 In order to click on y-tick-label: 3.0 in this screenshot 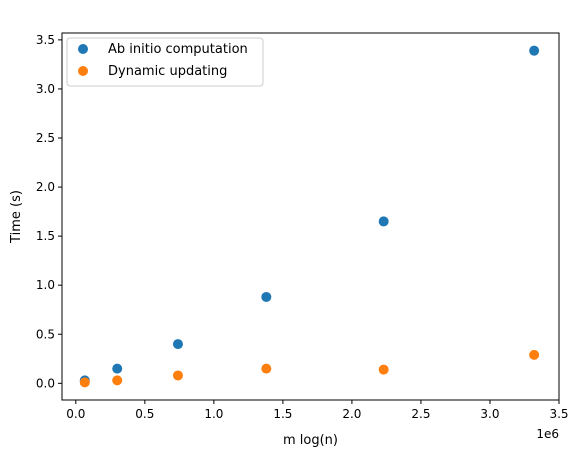, I will do `click(45, 89)`.